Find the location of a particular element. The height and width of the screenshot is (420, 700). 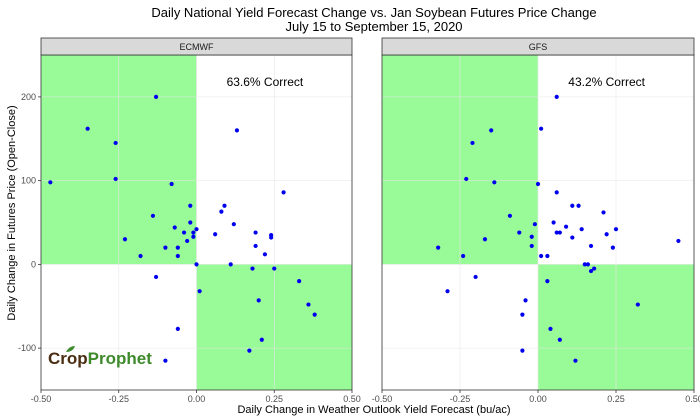

y-tick-label: 0 is located at coordinates (33, 264).